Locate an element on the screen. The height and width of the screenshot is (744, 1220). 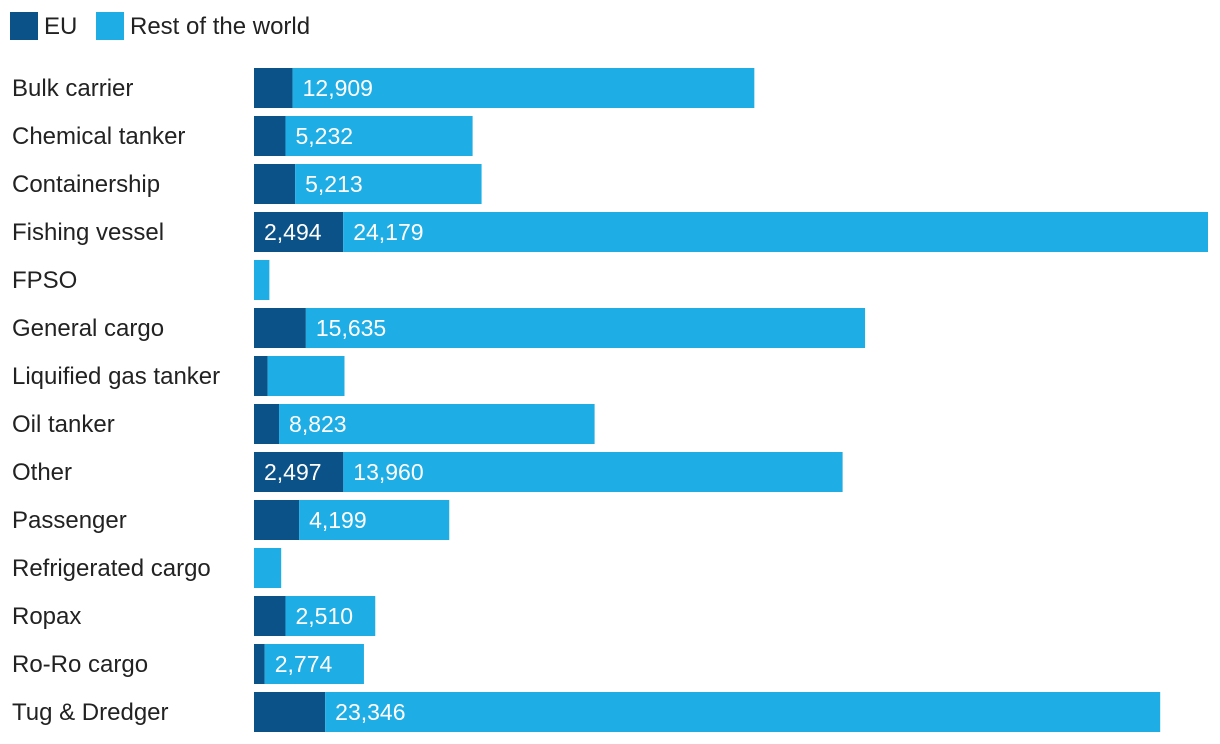
data-label-rest-of-world: 2,510 is located at coordinates (324, 616).